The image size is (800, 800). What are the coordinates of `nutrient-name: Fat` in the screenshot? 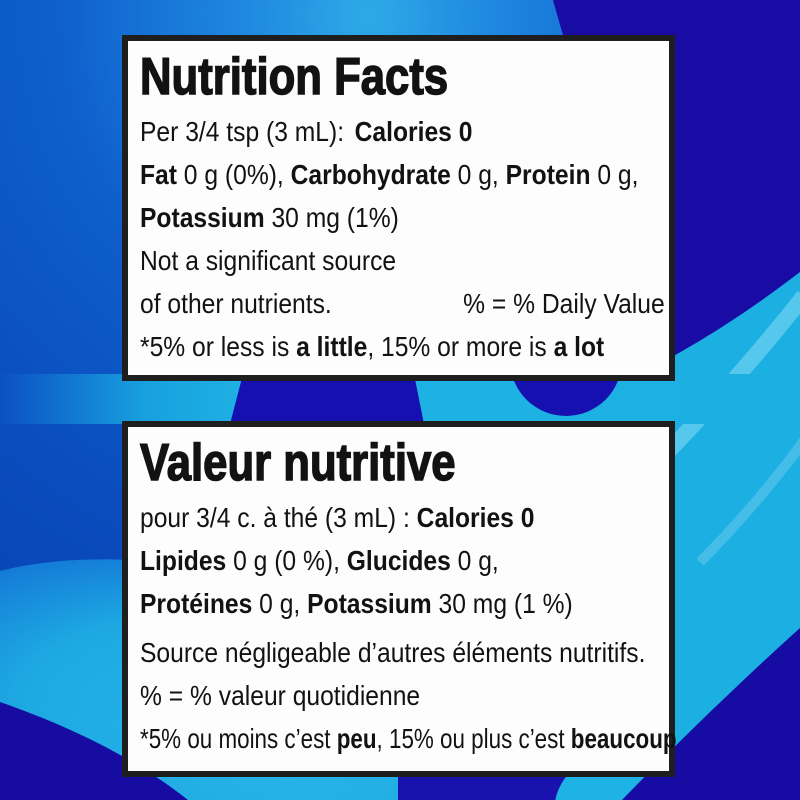 It's located at (158, 175).